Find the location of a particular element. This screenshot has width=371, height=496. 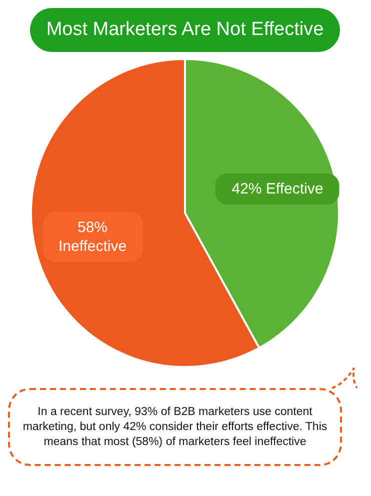

text: In a recent survey, 93% of B2B marketers use content marketing, but only 42% consider their efforts effective. This means that most (58%) of marketers feel ineffective is located at coordinates (175, 427).